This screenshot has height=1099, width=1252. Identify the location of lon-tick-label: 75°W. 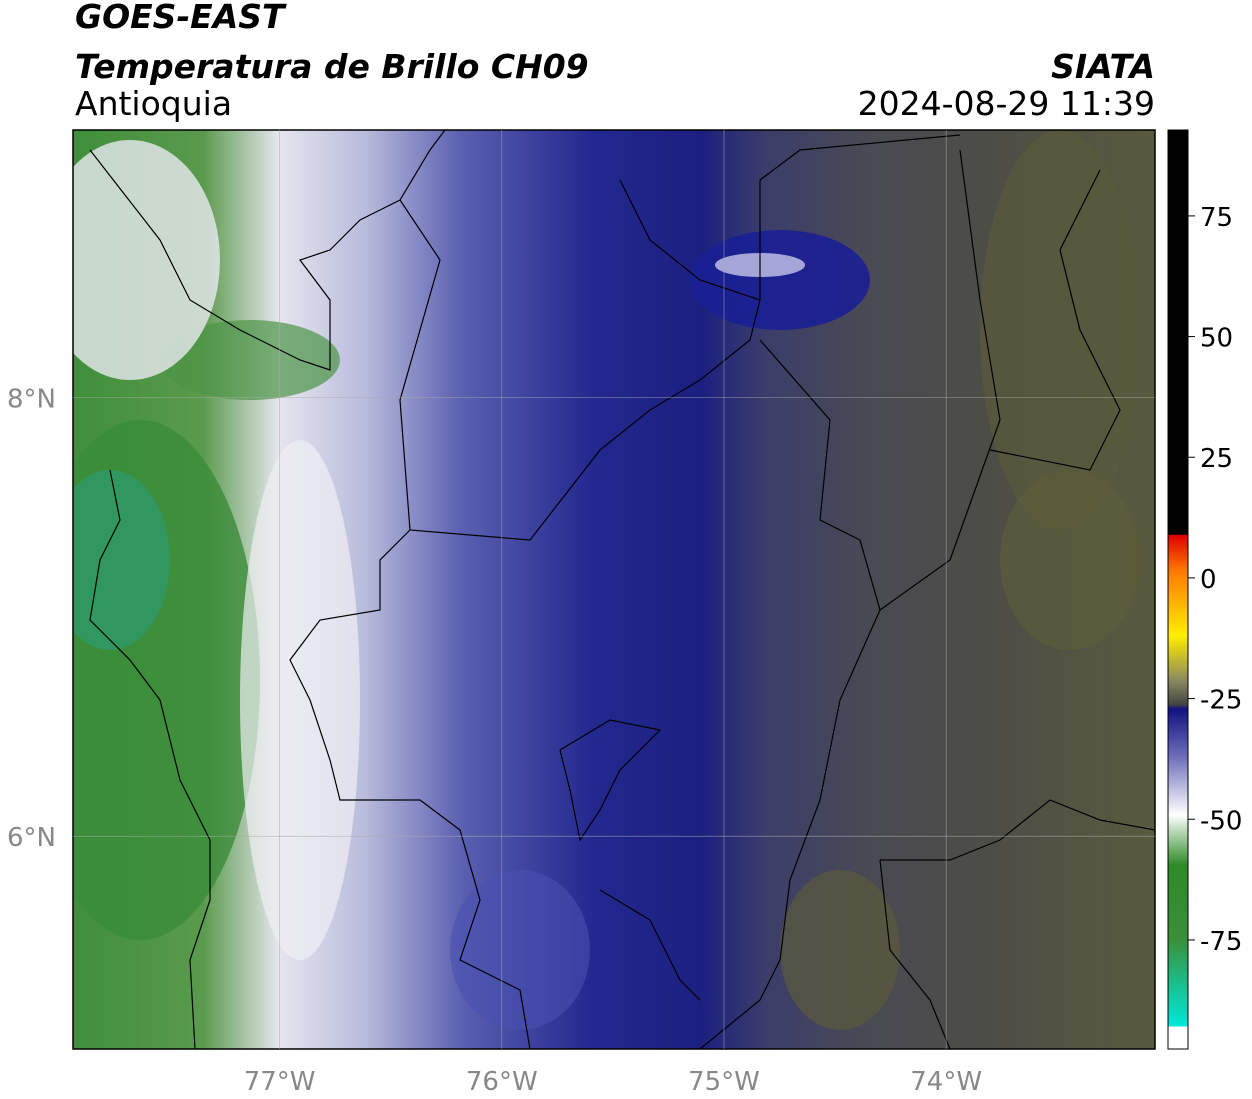
(724, 1082).